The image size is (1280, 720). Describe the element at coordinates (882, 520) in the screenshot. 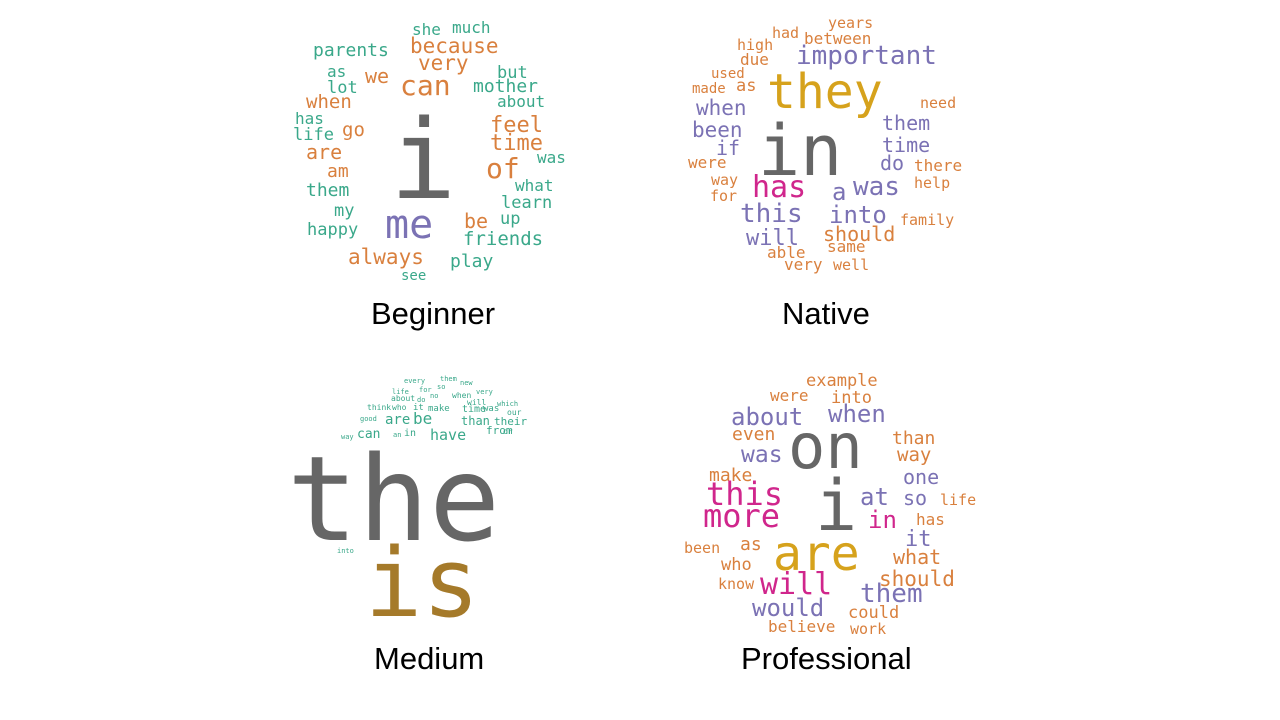

I see `professional-word-18: in` at that location.